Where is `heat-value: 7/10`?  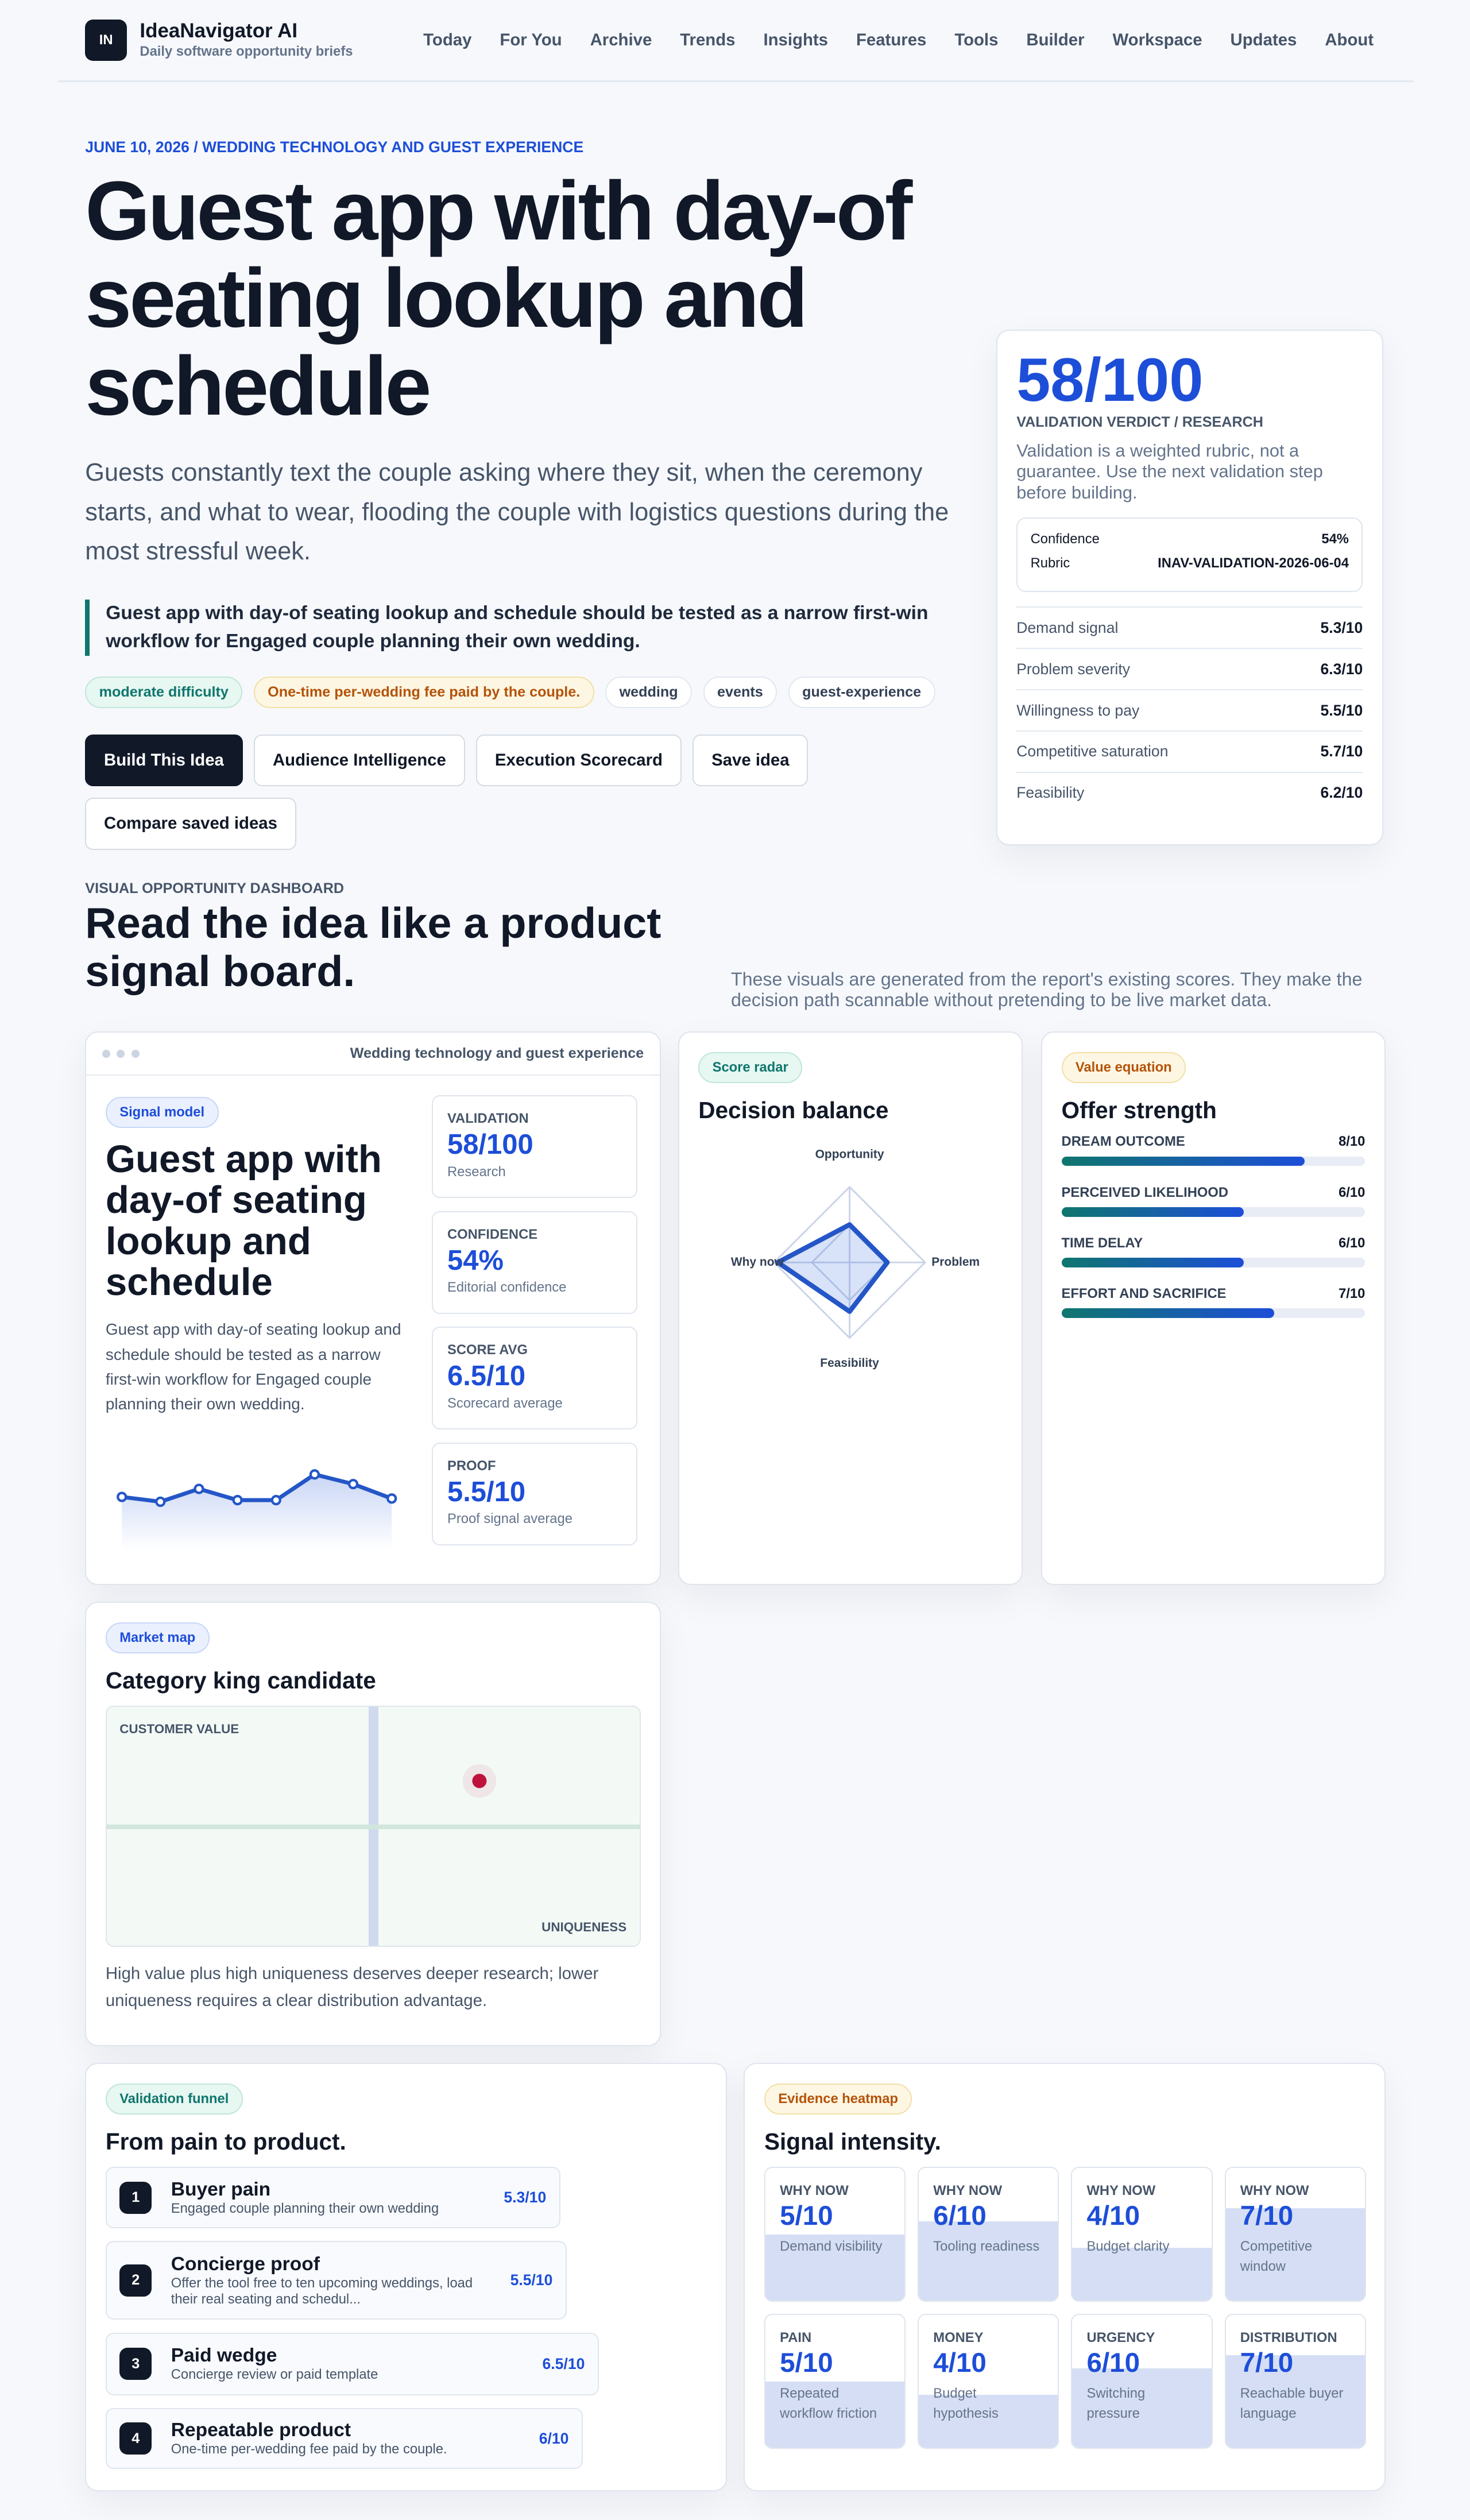
heat-value: 7/10 is located at coordinates (1267, 2363).